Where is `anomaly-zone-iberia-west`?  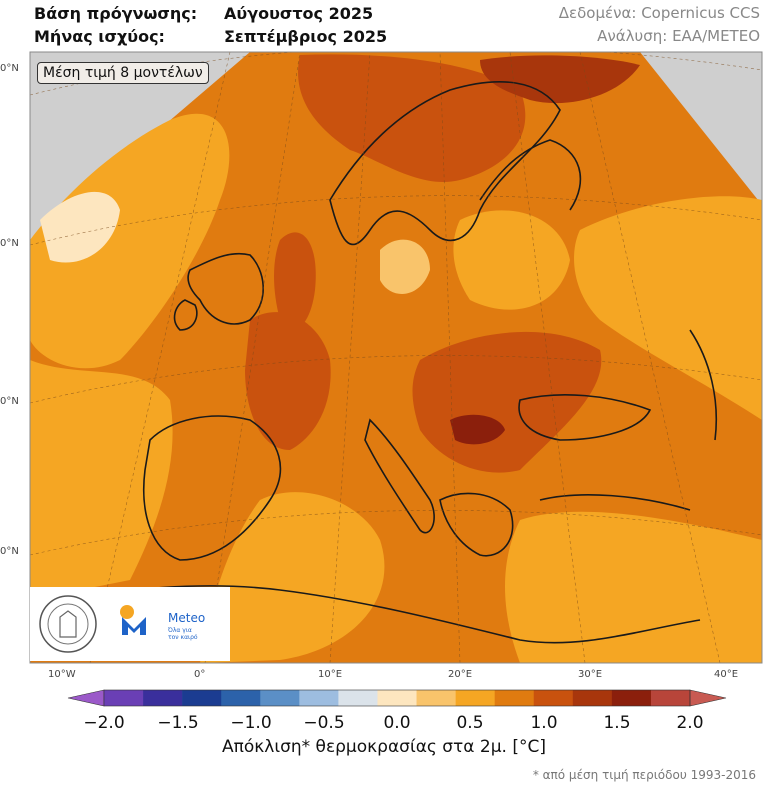 anomaly-zone-iberia-west is located at coordinates (101, 480).